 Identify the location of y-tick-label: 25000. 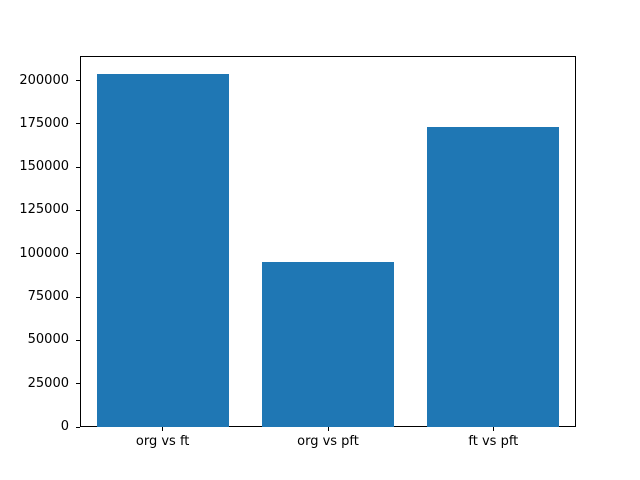
(48, 383).